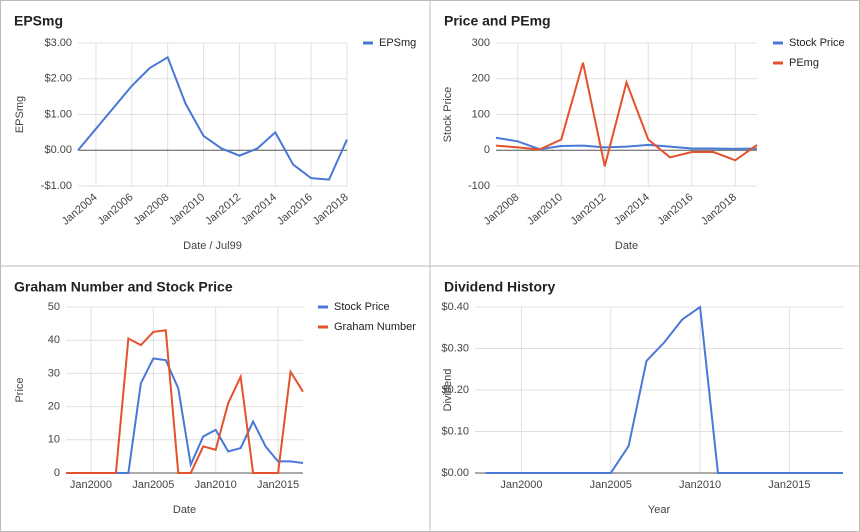 This screenshot has height=532, width=860. What do you see at coordinates (54, 307) in the screenshot?
I see `y-tick-label: 50` at bounding box center [54, 307].